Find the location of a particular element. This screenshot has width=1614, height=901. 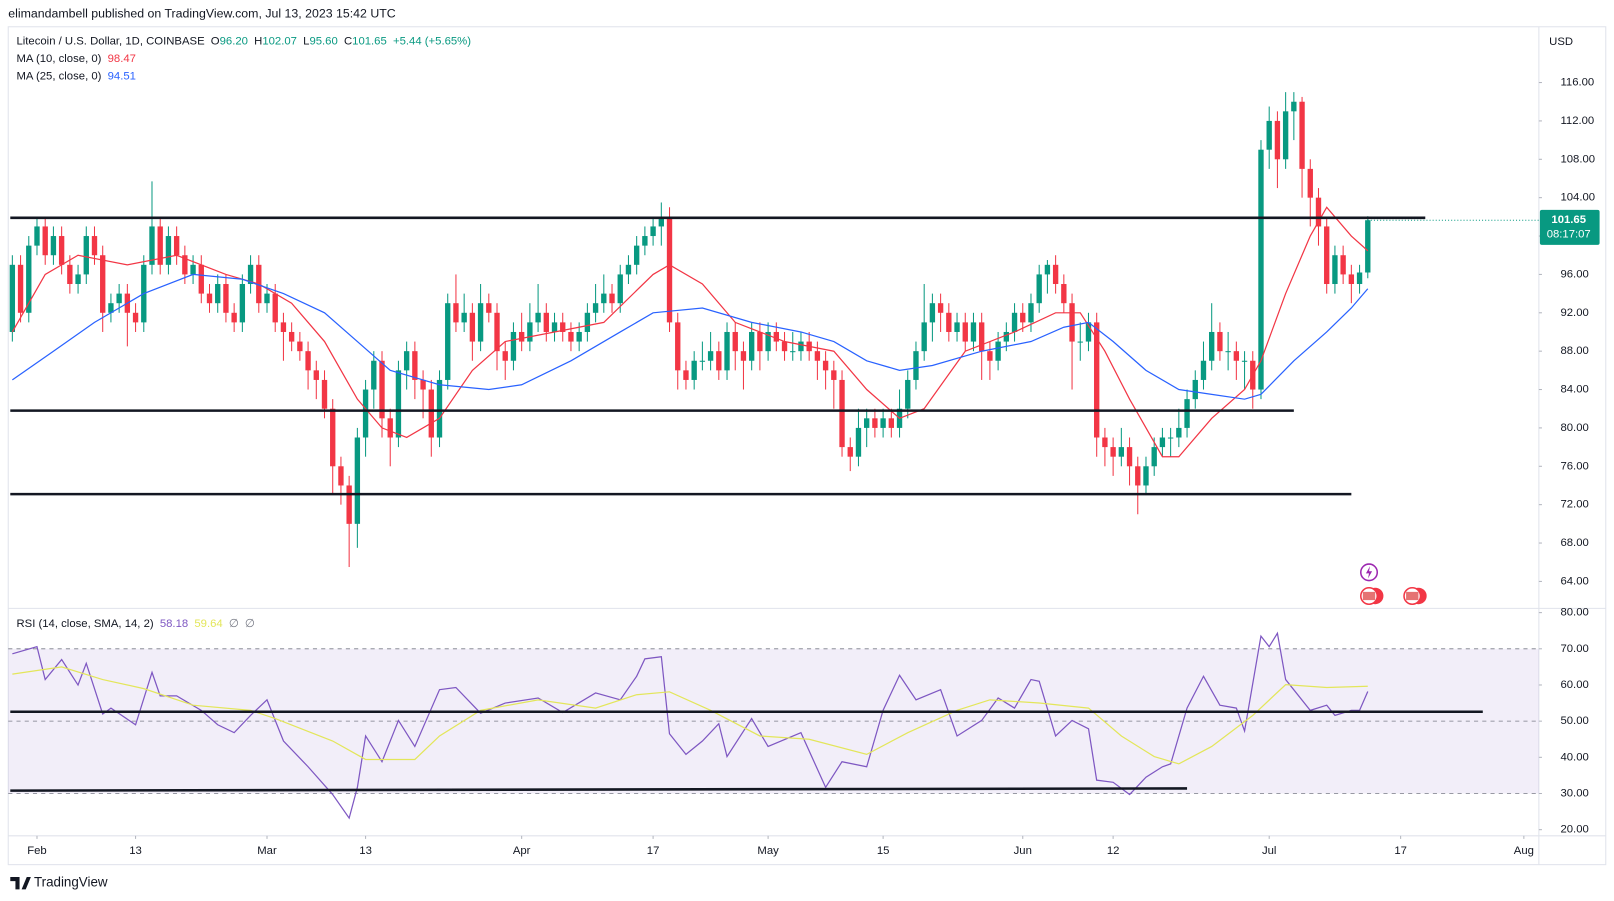

x-tick-label: 13 is located at coordinates (135, 851).